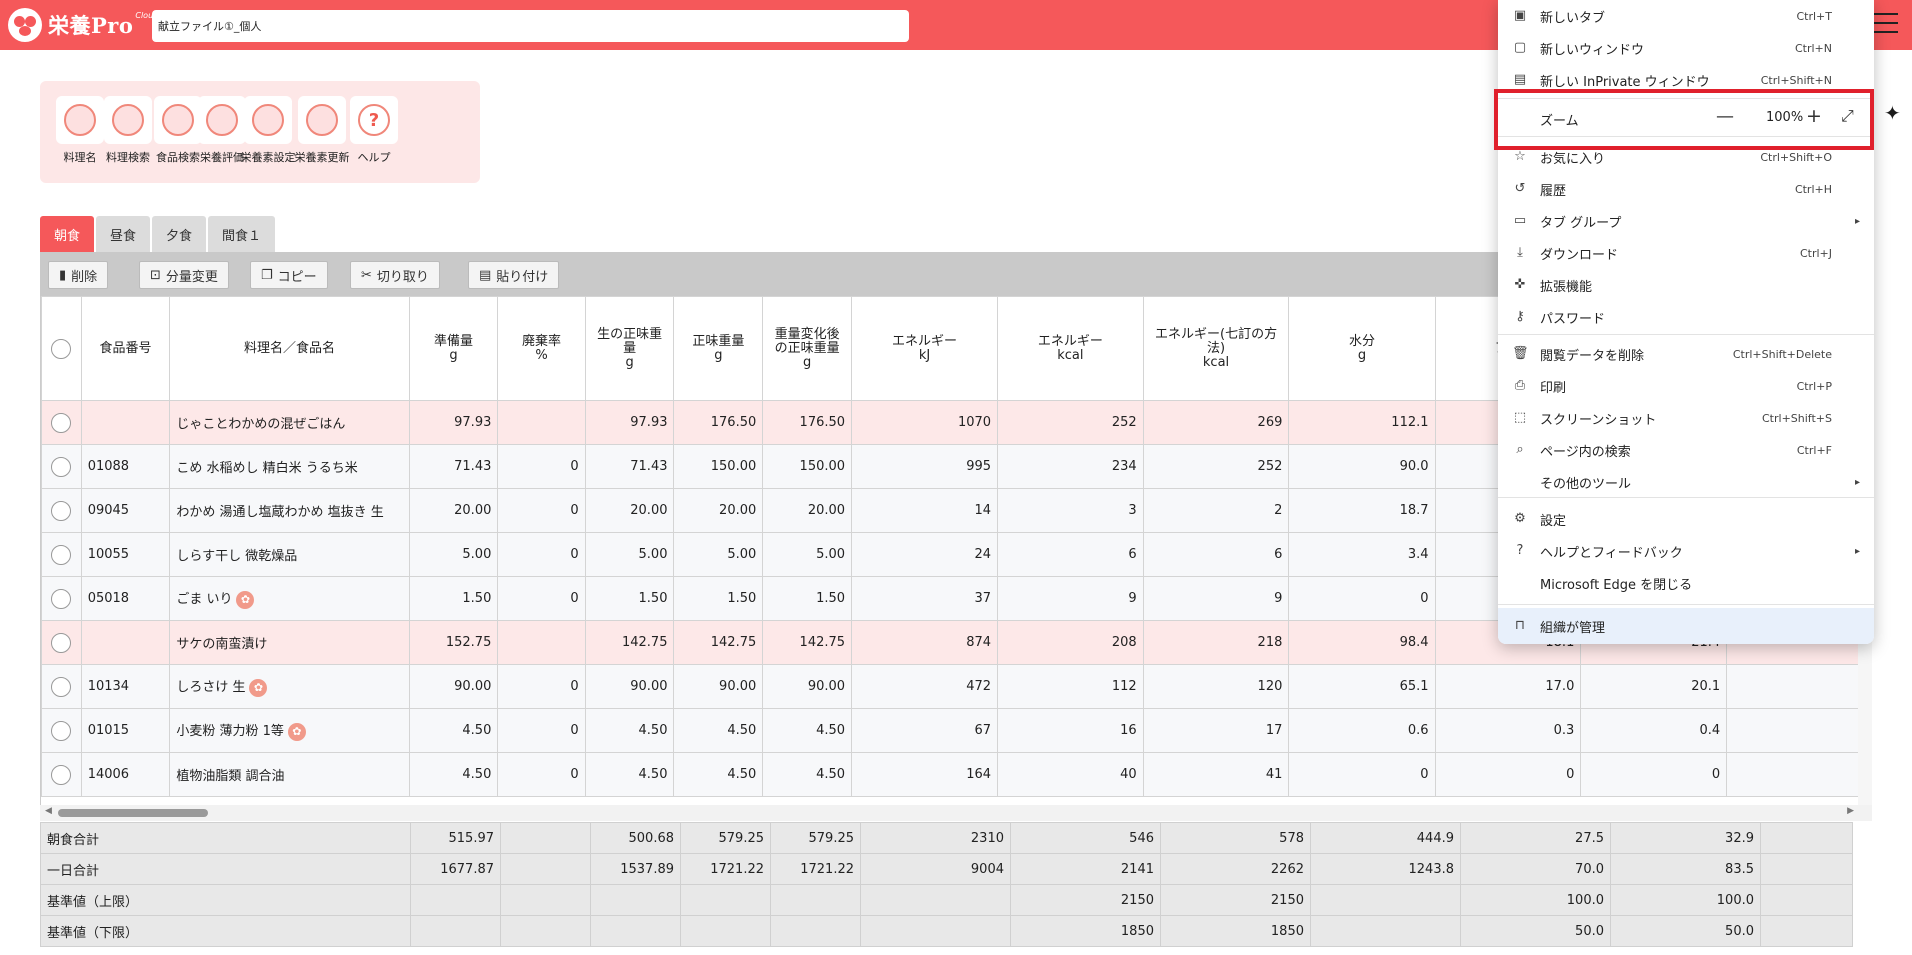 The image size is (1912, 955). What do you see at coordinates (289, 730) in the screenshot?
I see `food-name: 小麦粉 薄力粉 1等 ✿` at bounding box center [289, 730].